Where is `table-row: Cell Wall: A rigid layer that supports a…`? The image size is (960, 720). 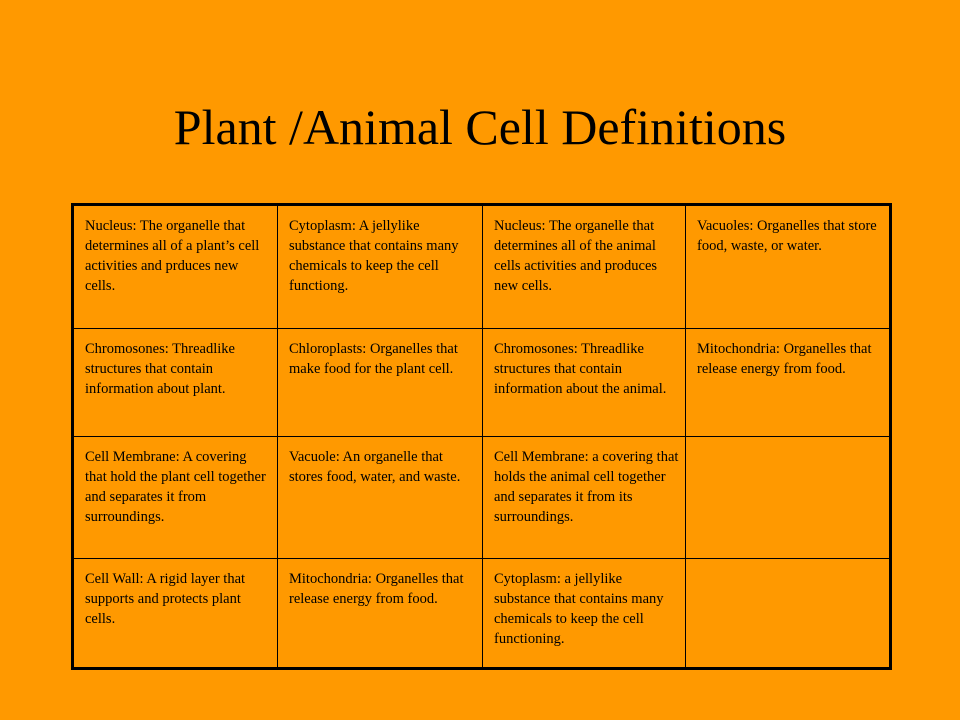 table-row: Cell Wall: A rigid layer that supports a… is located at coordinates (481, 613).